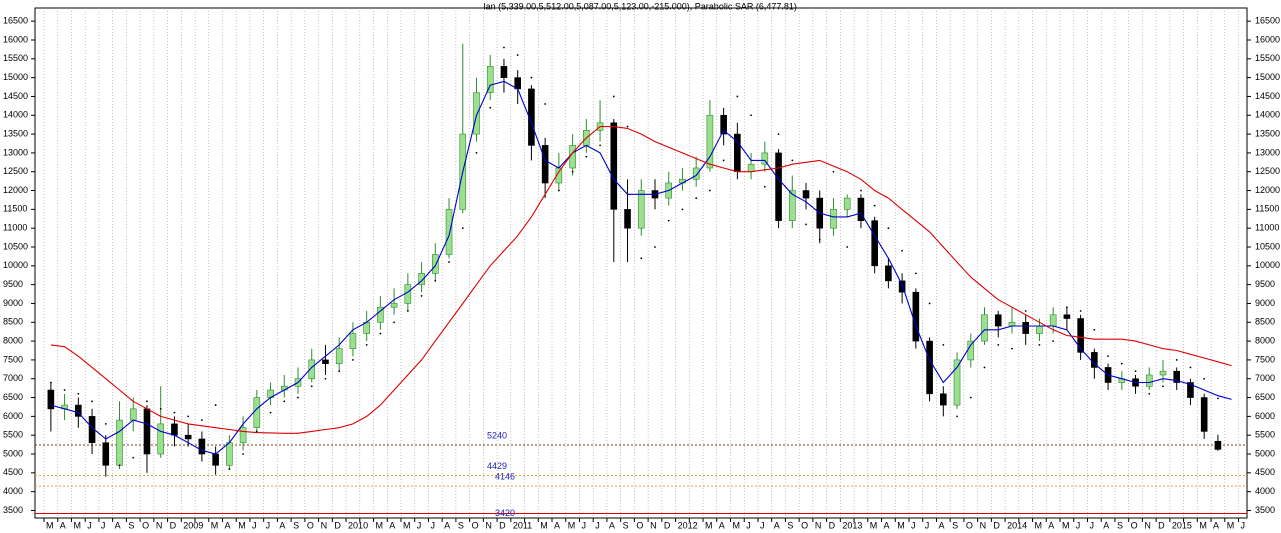  What do you see at coordinates (13, 472) in the screenshot?
I see `y-tick-label: 4500` at bounding box center [13, 472].